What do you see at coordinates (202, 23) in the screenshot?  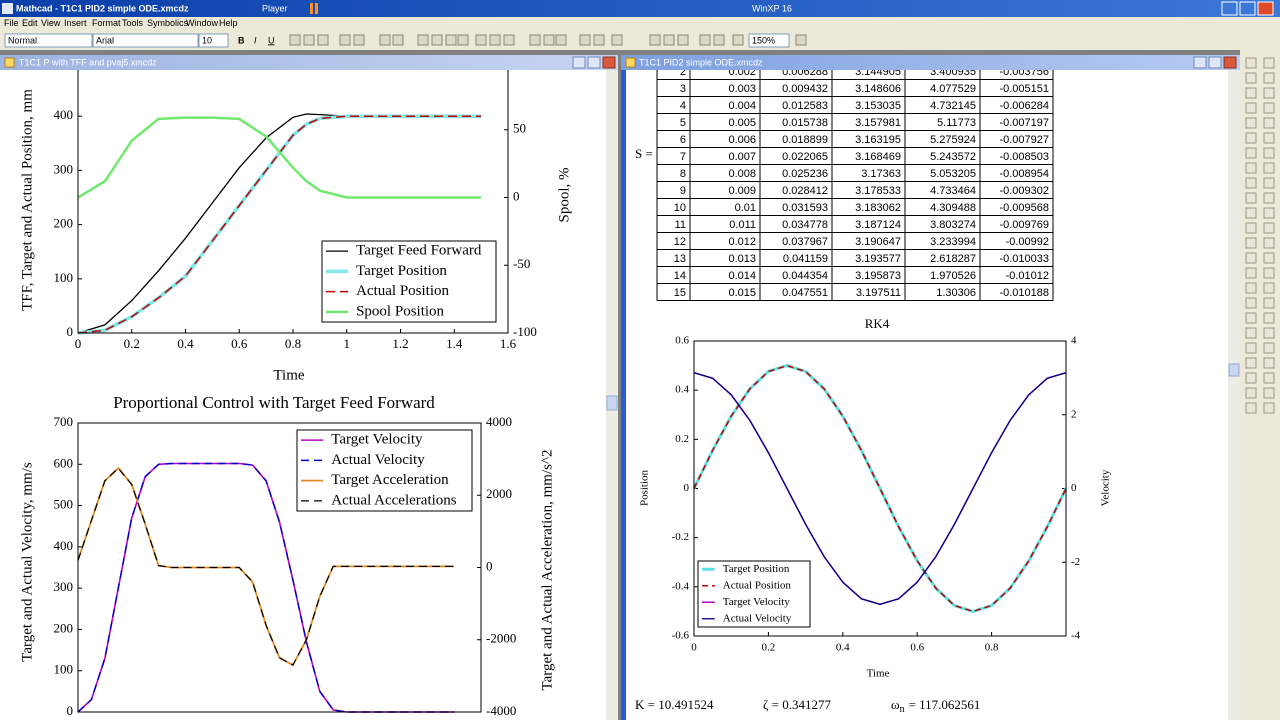 I see `menu-item: Window` at bounding box center [202, 23].